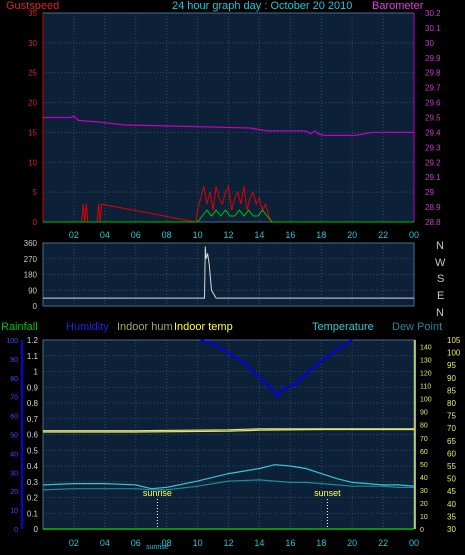 The width and height of the screenshot is (465, 555). I want to click on left-tick-label: 35, so click(32, 13).